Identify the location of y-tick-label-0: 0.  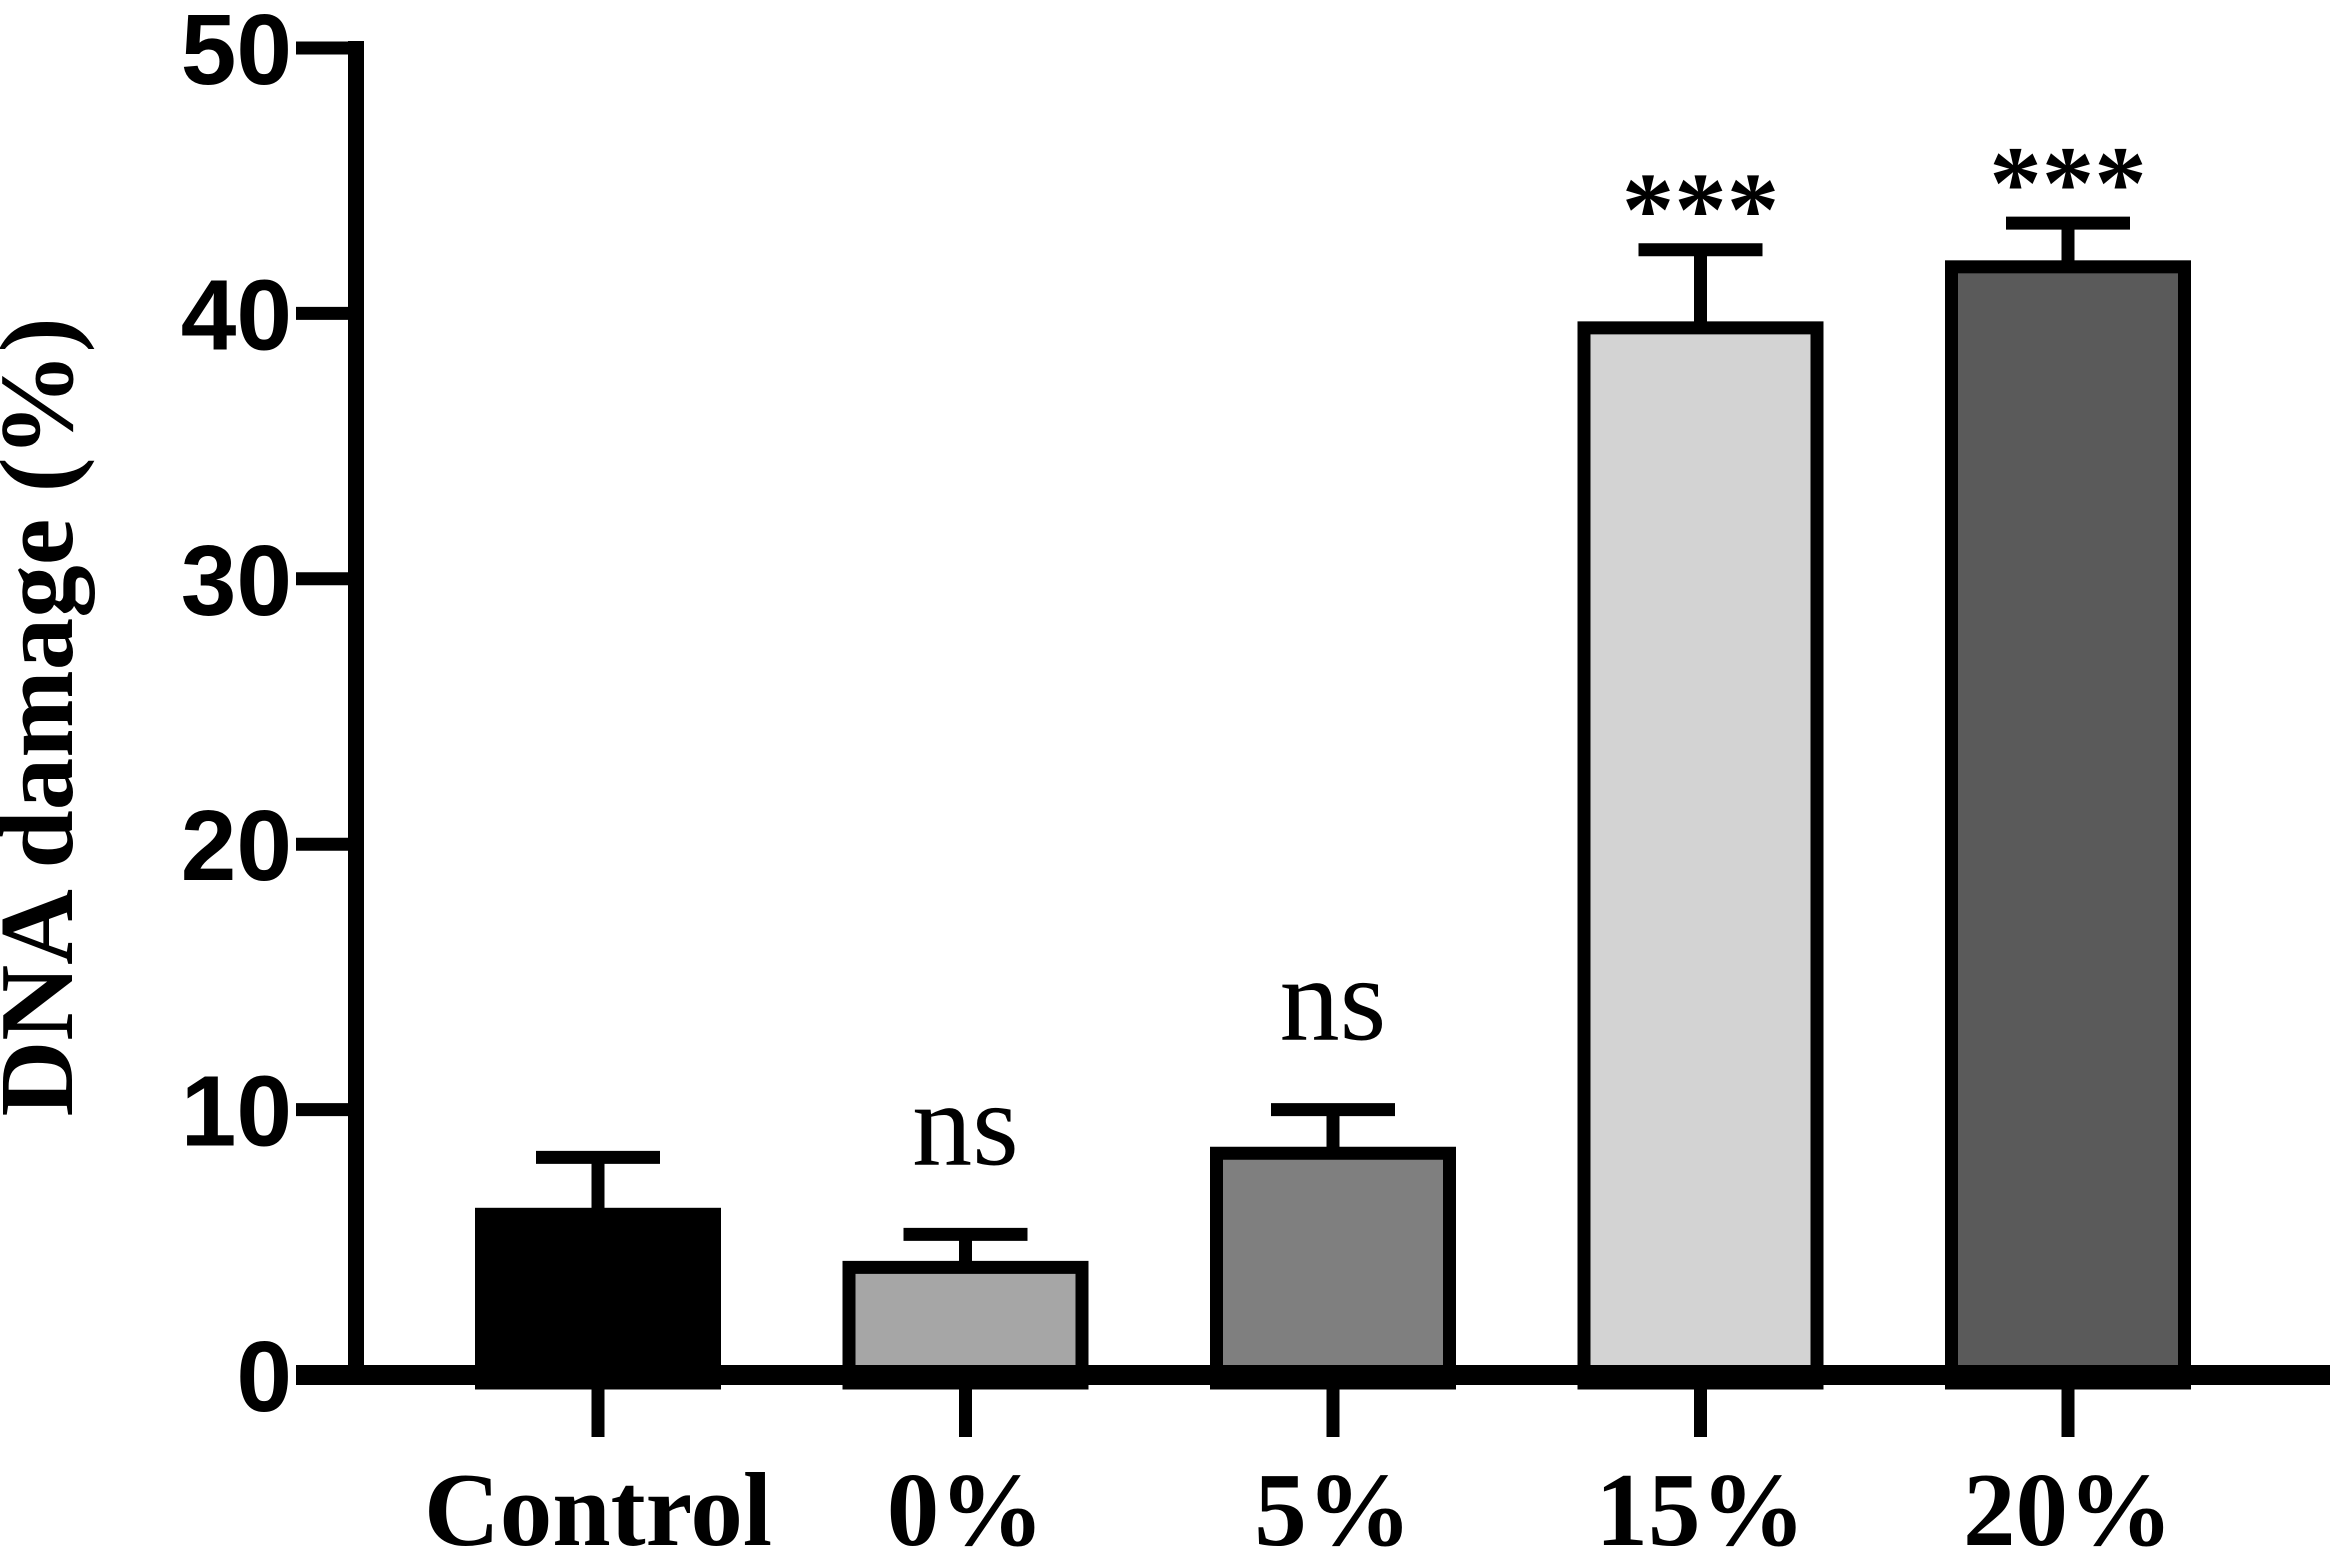
(264, 1377).